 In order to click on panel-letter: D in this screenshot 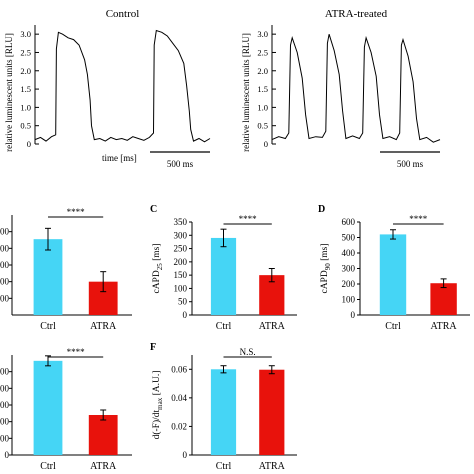, I will do `click(321, 209)`.